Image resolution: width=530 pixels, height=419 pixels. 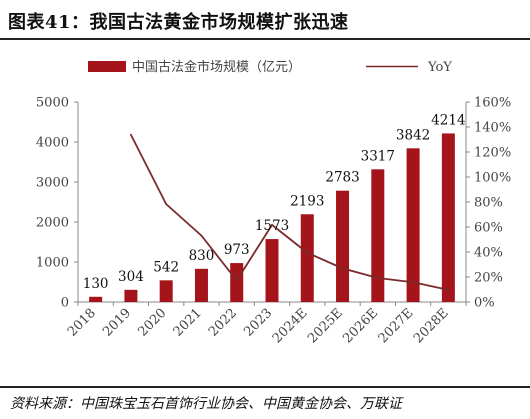 I want to click on bar-2021, so click(x=201, y=285).